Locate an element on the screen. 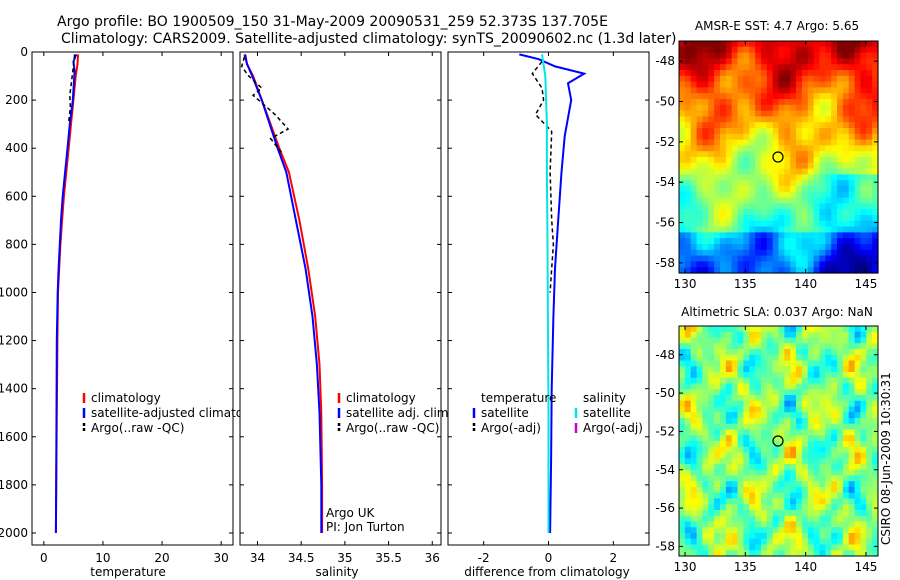  map-ytick-label: -50 is located at coordinates (665, 393).